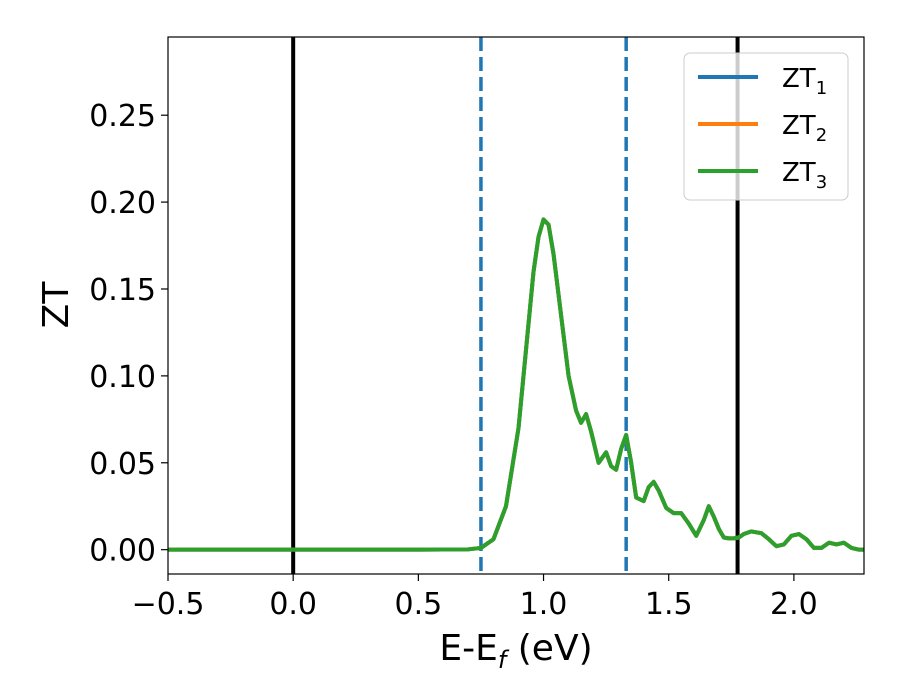 This screenshot has height=700, width=900. I want to click on legend-label-2: ZT2, so click(804, 128).